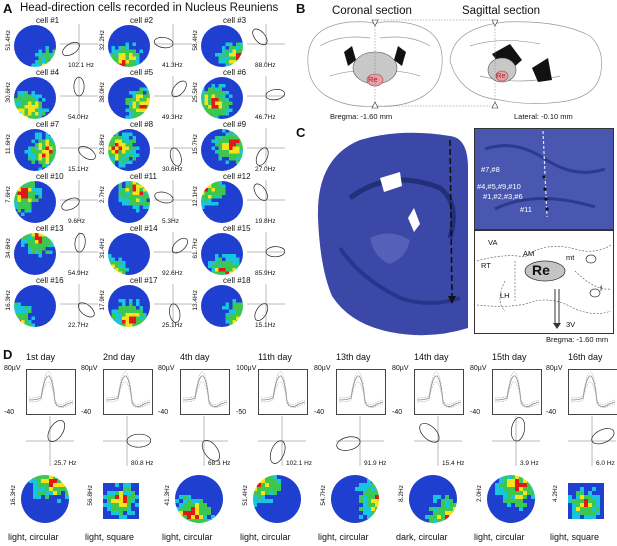 This screenshot has width=617, height=546. What do you see at coordinates (142, 20) in the screenshot?
I see `cell-label: cell #2` at bounding box center [142, 20].